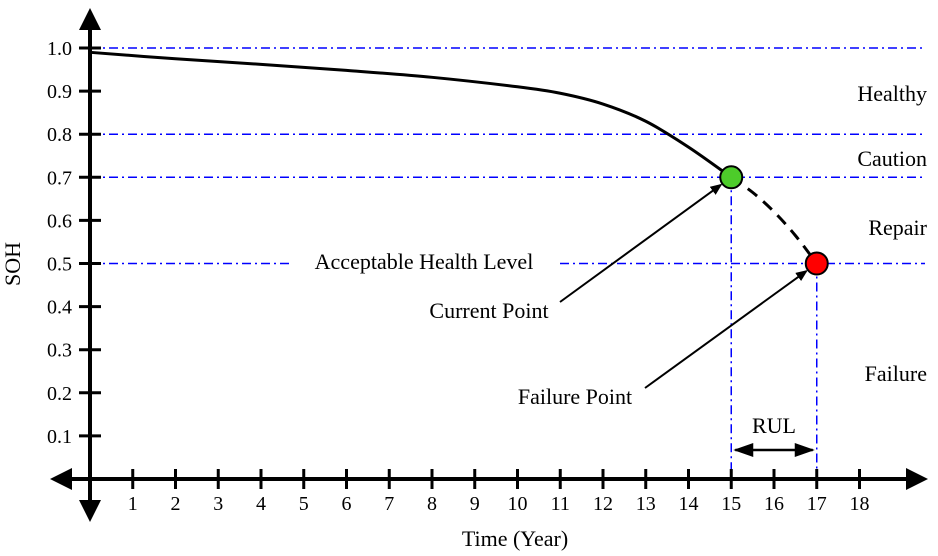  I want to click on x-tick-label: 2, so click(176, 504).